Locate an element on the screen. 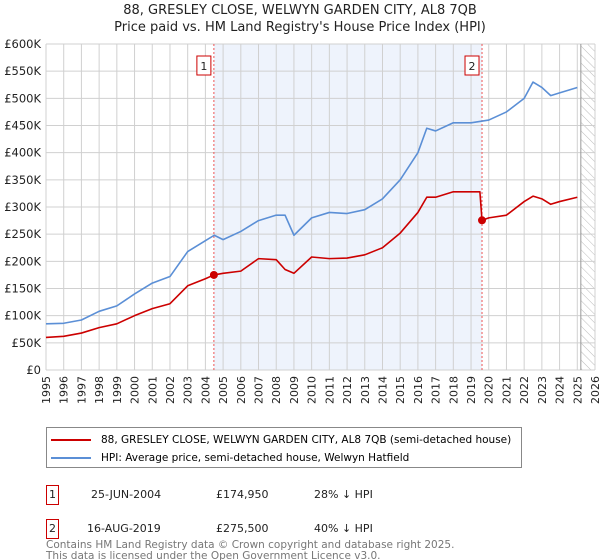  x-tick-label: 2011 is located at coordinates (329, 390).